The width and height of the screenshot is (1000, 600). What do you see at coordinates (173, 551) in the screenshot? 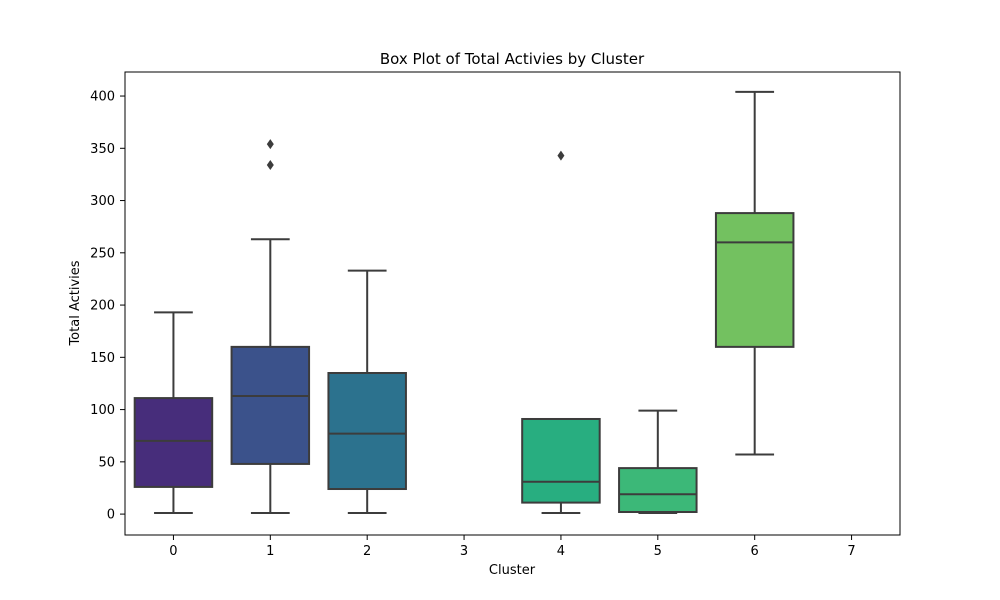
I see `x-tick-label: 0` at bounding box center [173, 551].